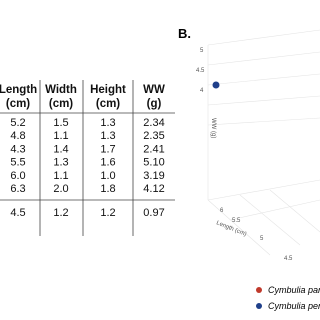  Describe the element at coordinates (213, 128) in the screenshot. I see `z-label: WW (g)` at that location.